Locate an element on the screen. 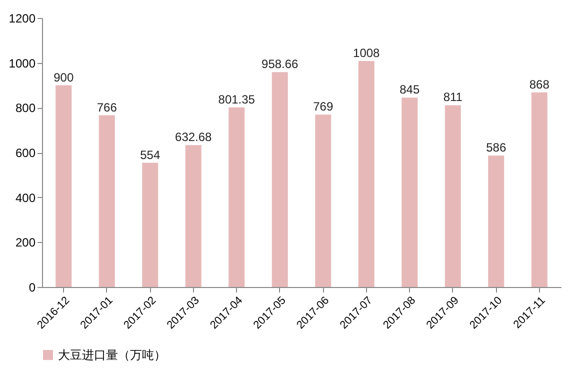 This screenshot has height=369, width=573. data-label: 554 is located at coordinates (150, 155).